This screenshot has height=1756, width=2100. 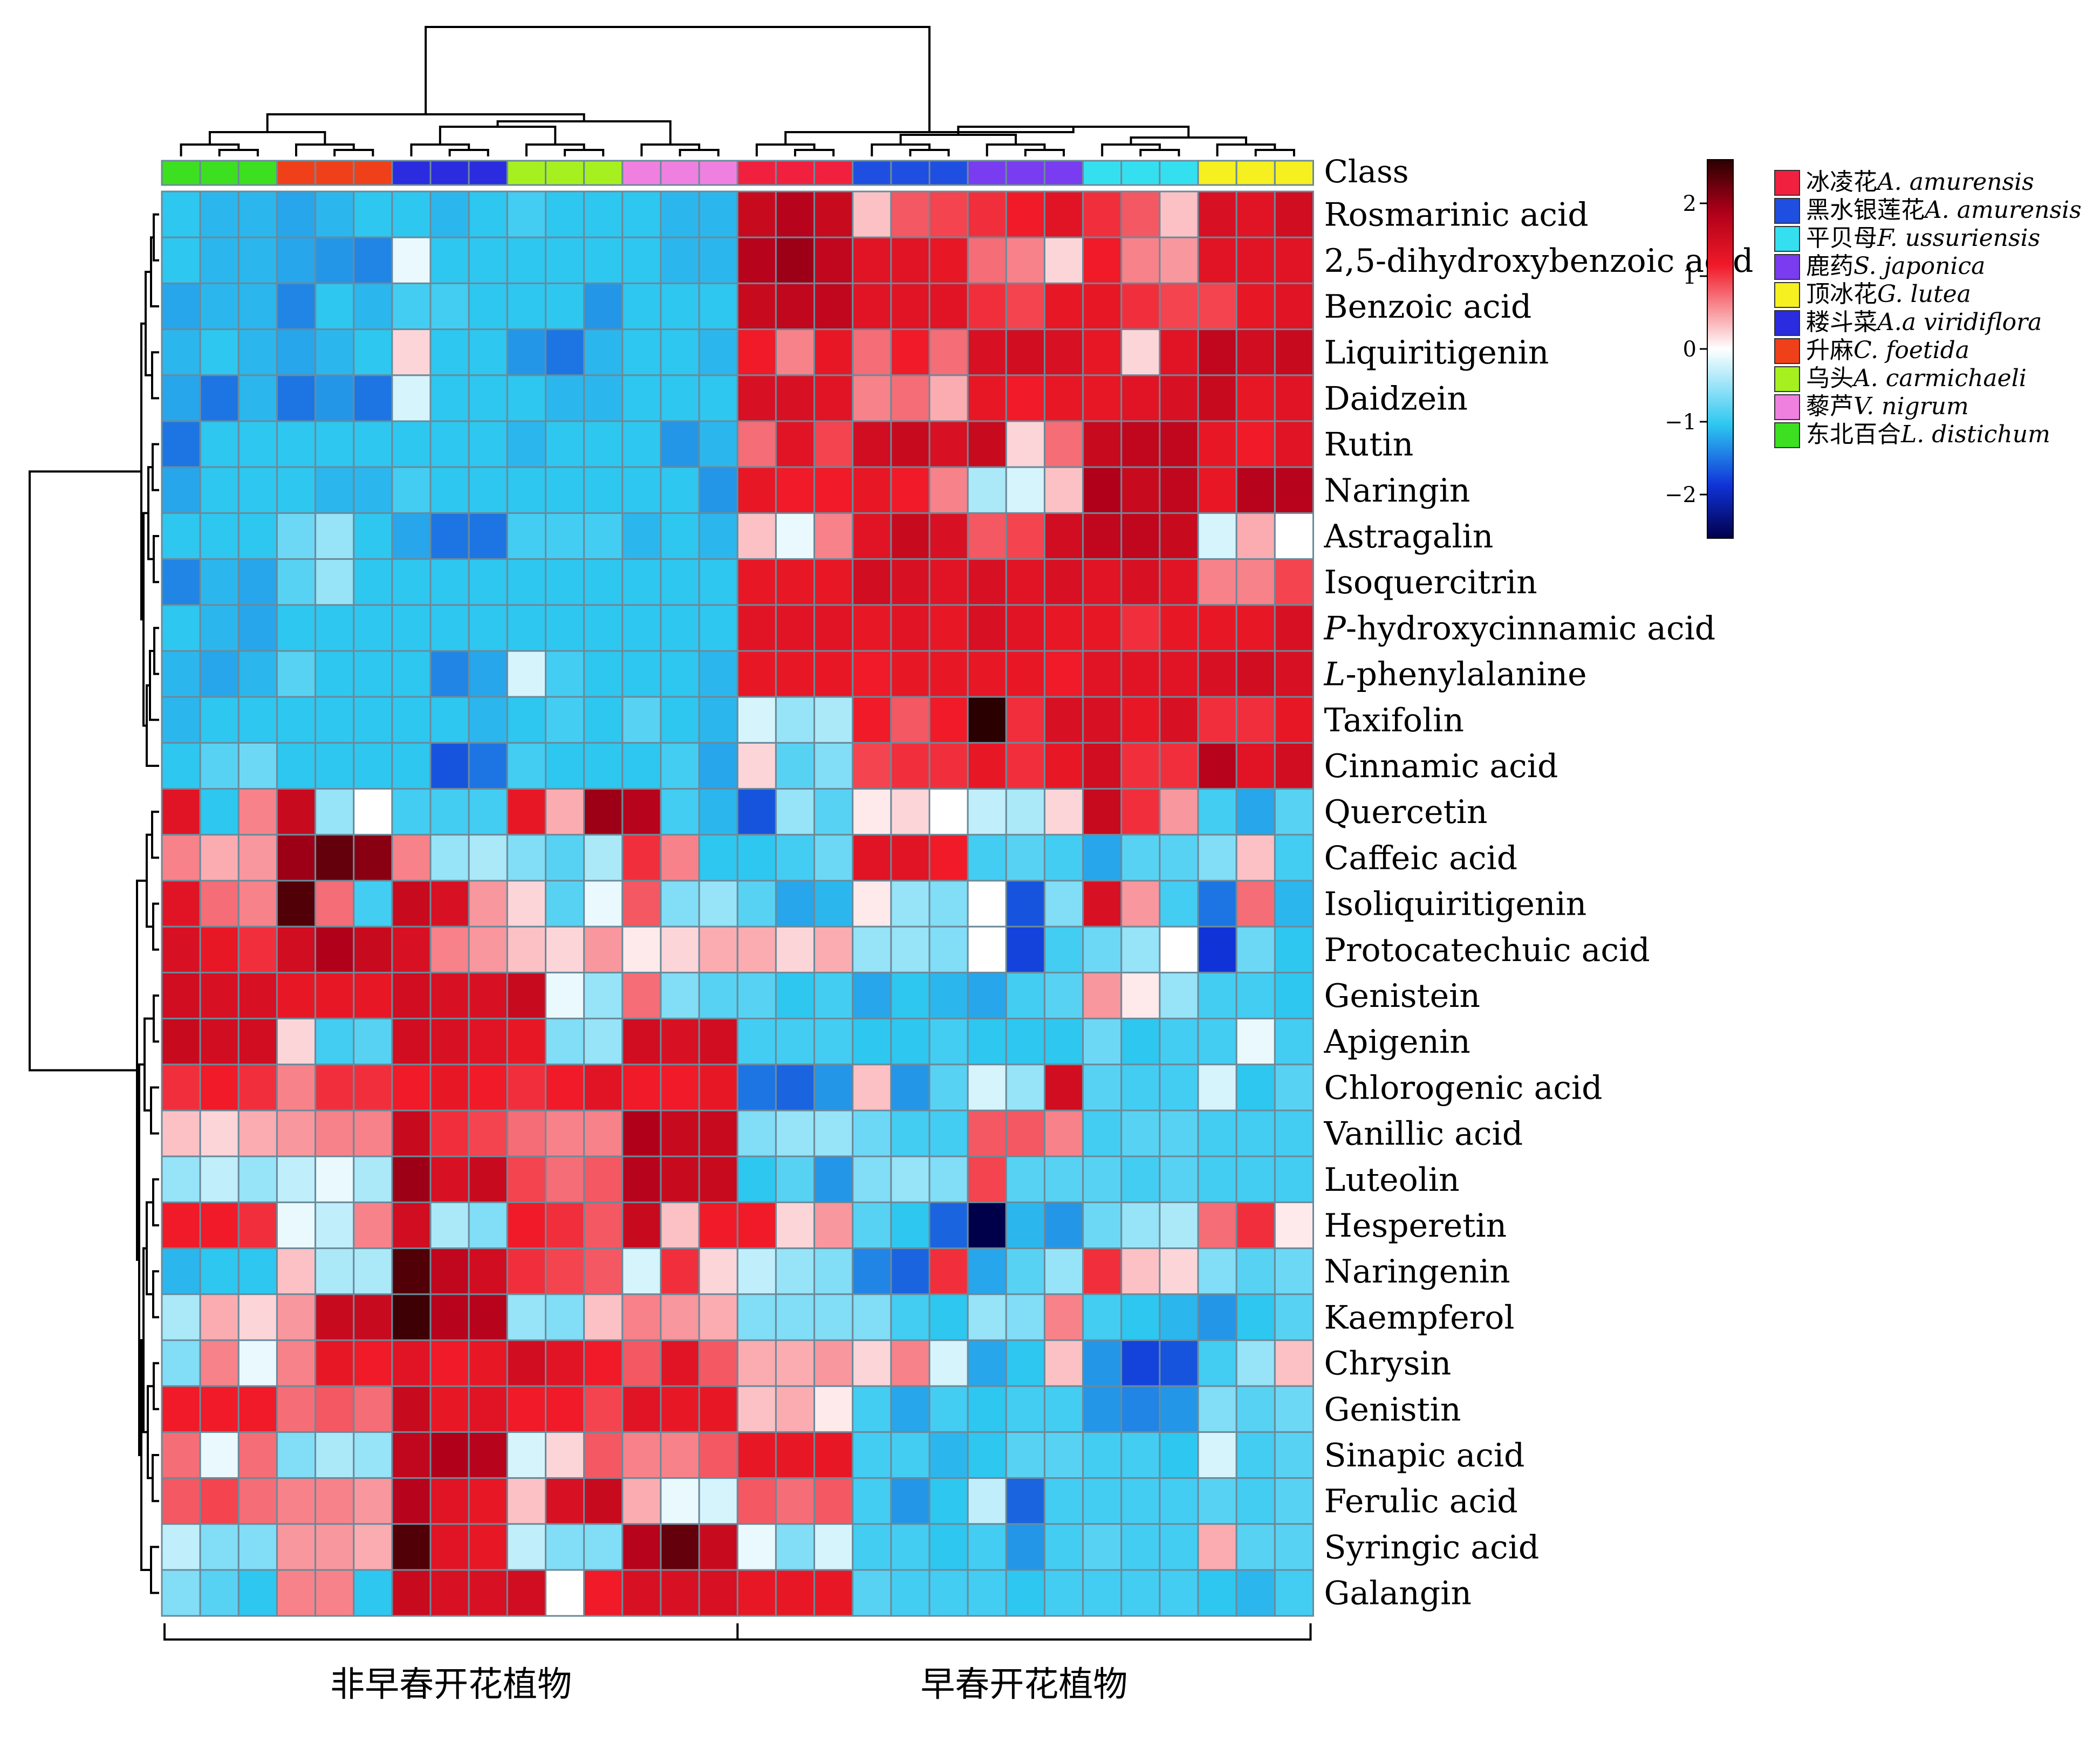 What do you see at coordinates (1681, 422) in the screenshot?
I see `colorbar-tick-label: −1` at bounding box center [1681, 422].